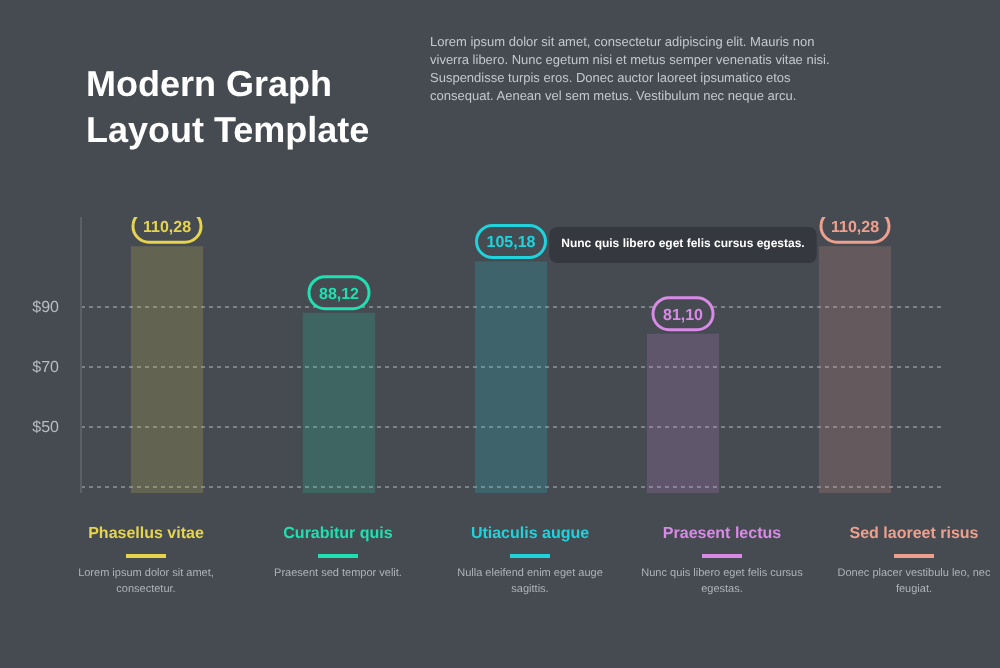 The height and width of the screenshot is (668, 1000). What do you see at coordinates (338, 533) in the screenshot?
I see `x-tick-label: Curabitur quis` at bounding box center [338, 533].